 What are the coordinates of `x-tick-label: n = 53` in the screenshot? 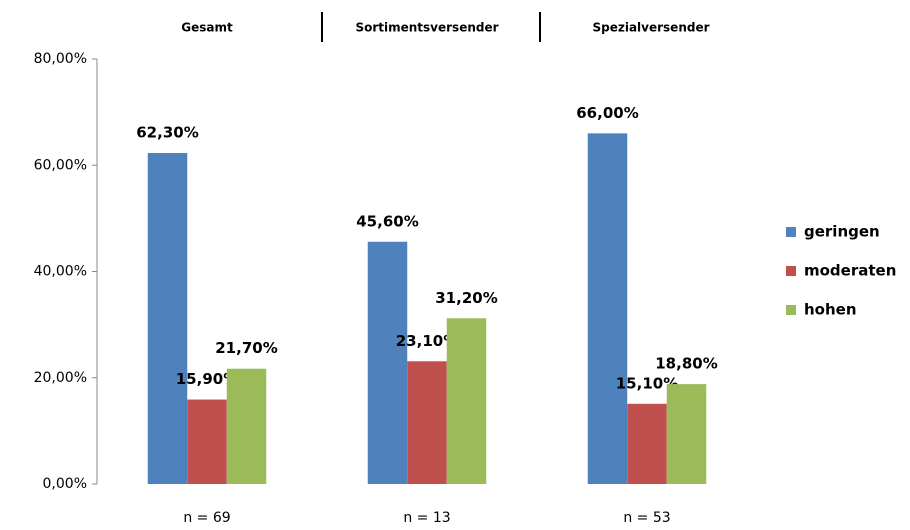 It's located at (646, 518).